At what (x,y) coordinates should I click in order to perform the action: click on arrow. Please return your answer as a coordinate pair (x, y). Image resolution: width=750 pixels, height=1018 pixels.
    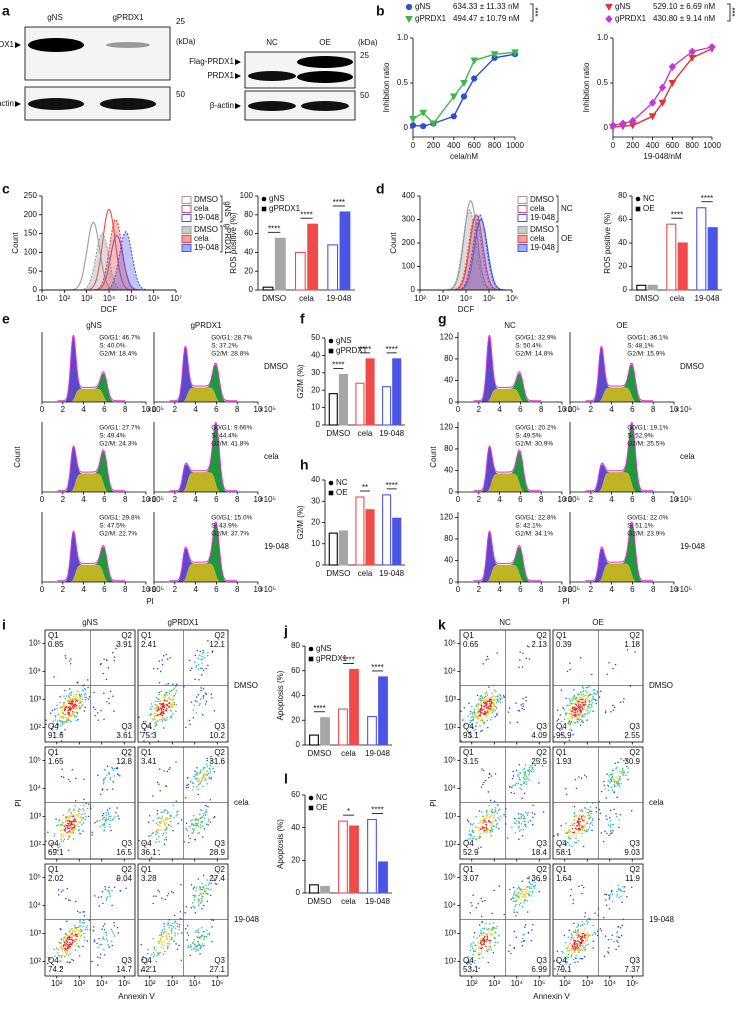
    Looking at the image, I should click on (18, 45).